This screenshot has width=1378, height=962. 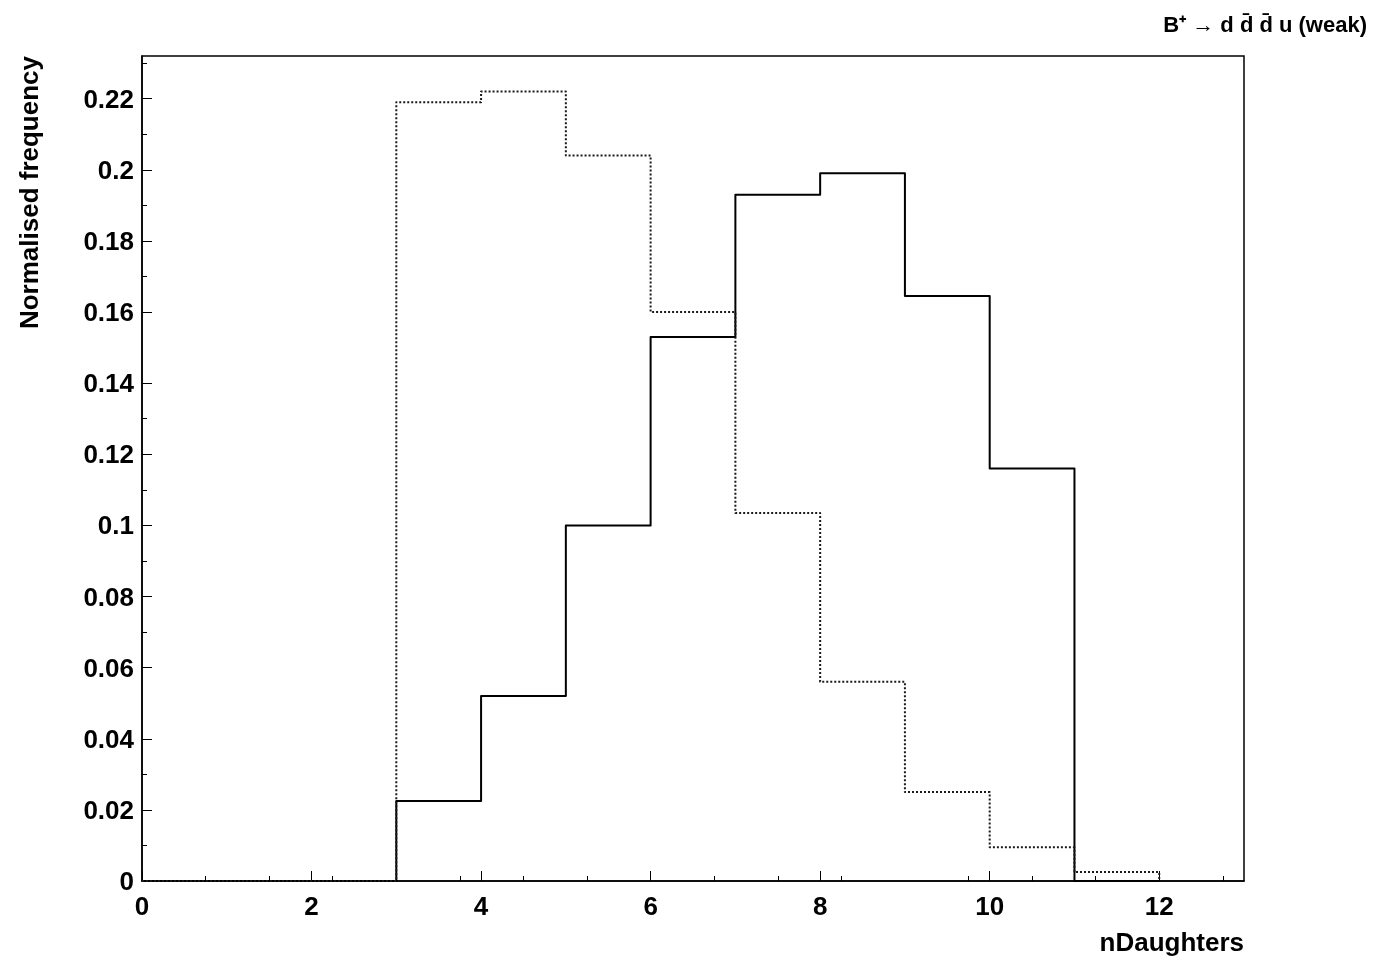 I want to click on y-tick-label: 0.1, so click(x=115, y=525).